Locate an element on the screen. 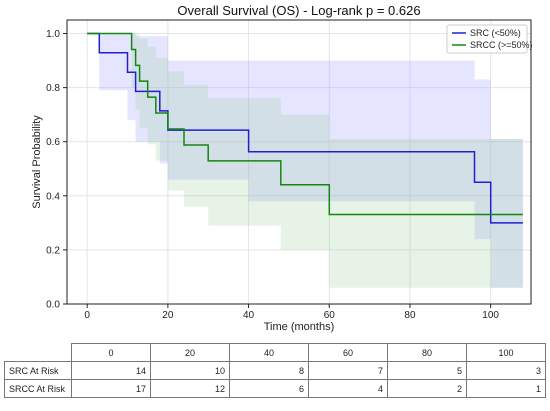 The height and width of the screenshot is (411, 550). risk-table-time-header: 20 is located at coordinates (190, 352).